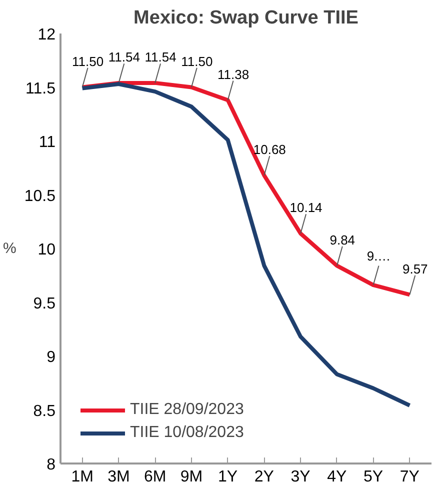  I want to click on chart-title: Mexico: Swap Curve TIIE, so click(246, 18).